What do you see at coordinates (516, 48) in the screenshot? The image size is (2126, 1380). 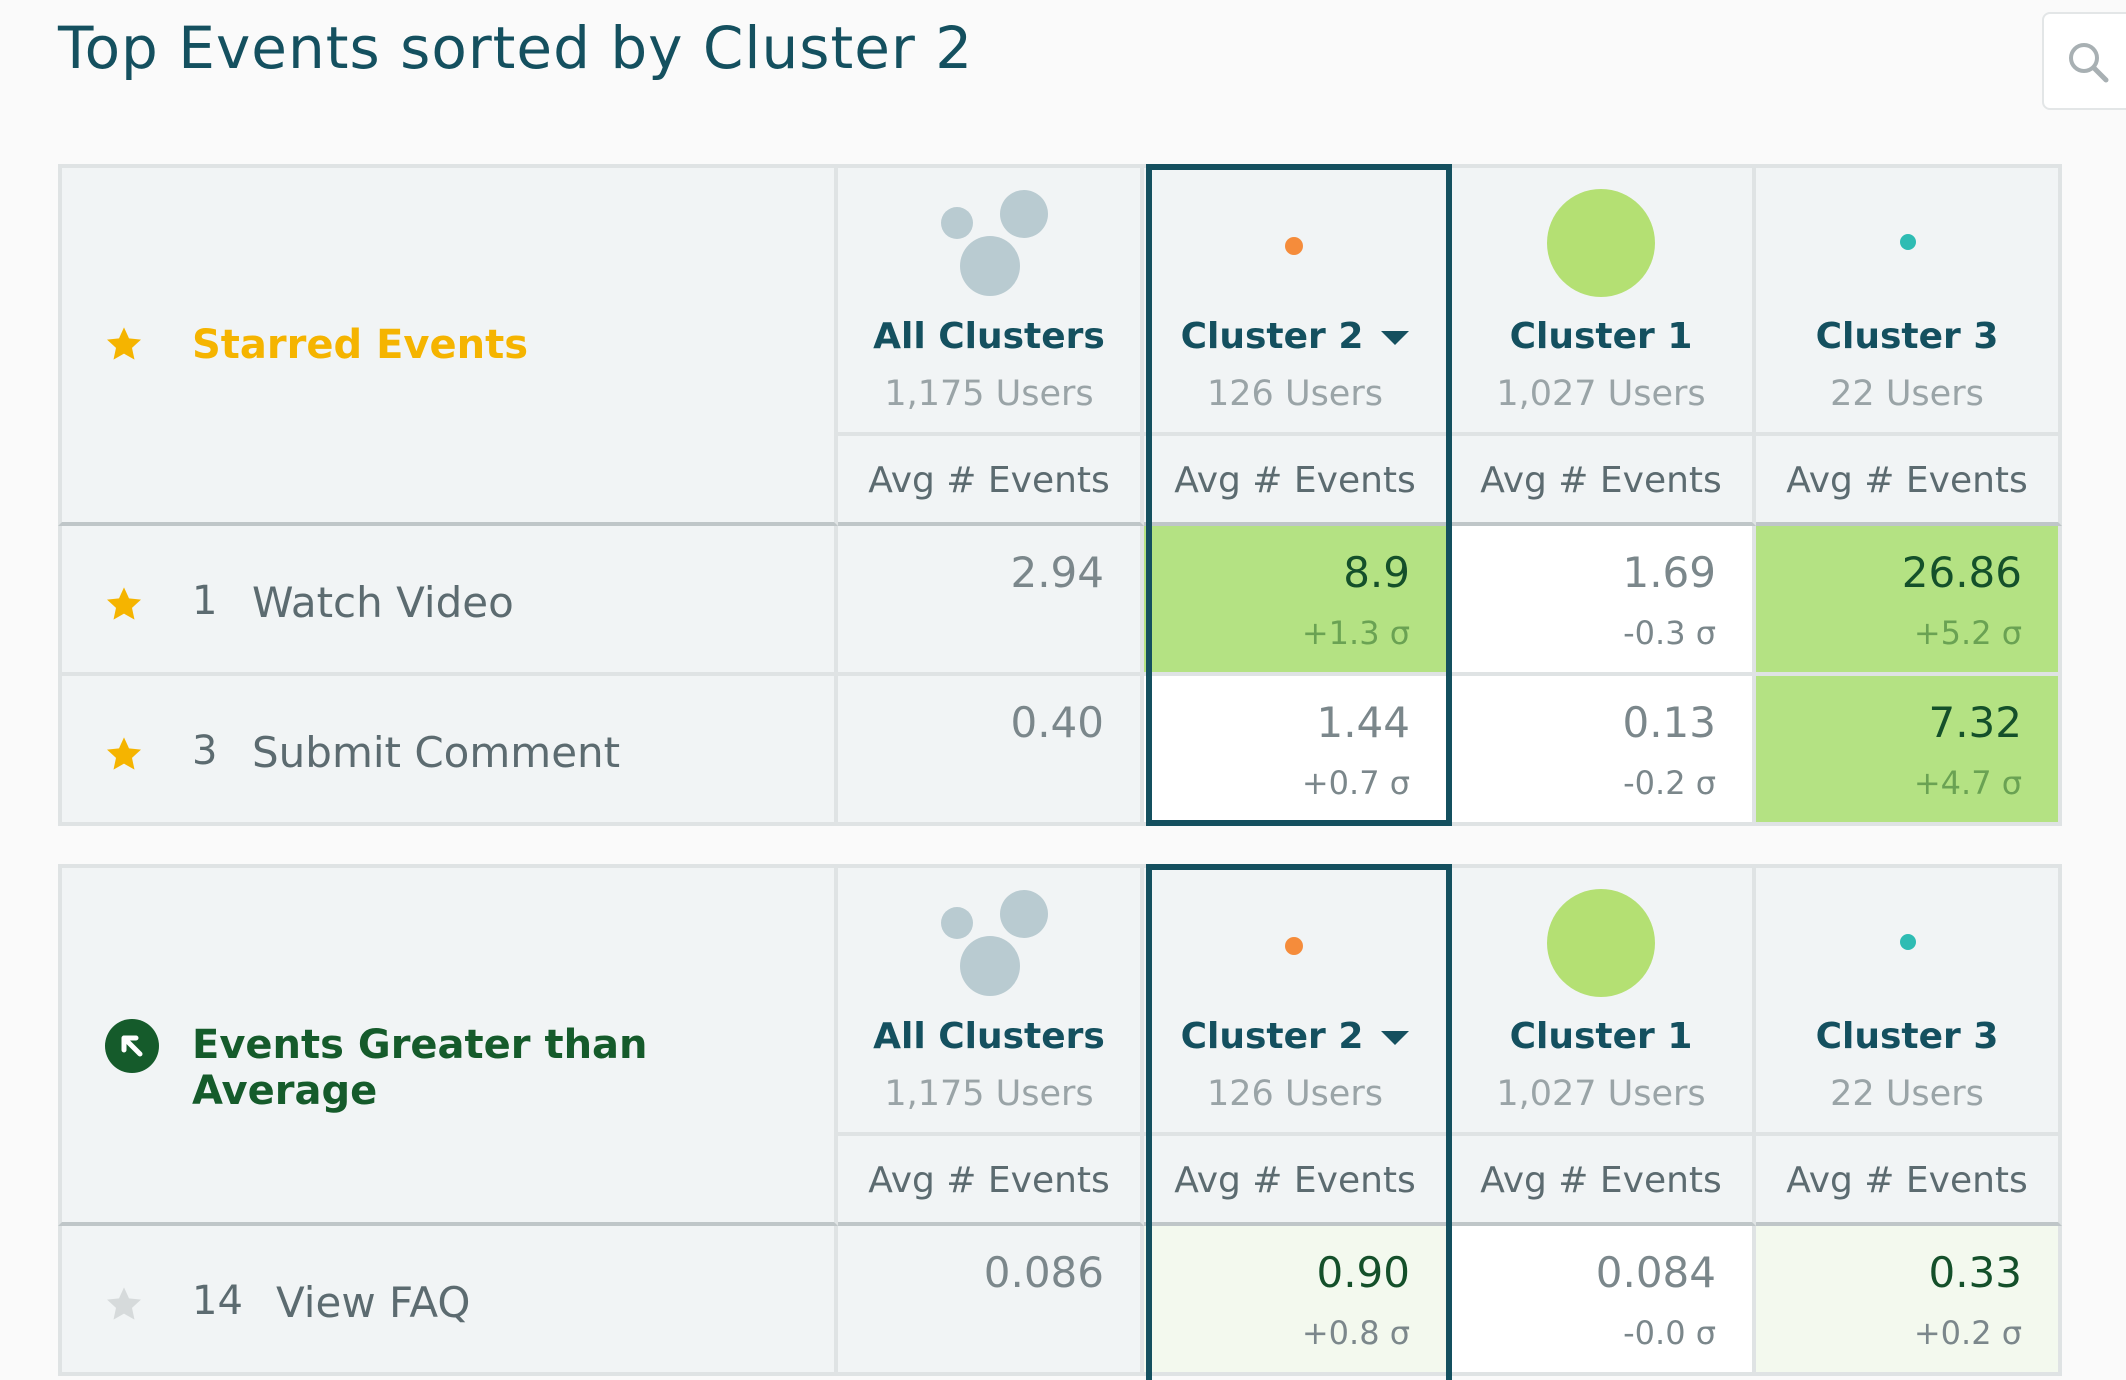 I see `page-title: Top Events sorted by Cluster 2` at bounding box center [516, 48].